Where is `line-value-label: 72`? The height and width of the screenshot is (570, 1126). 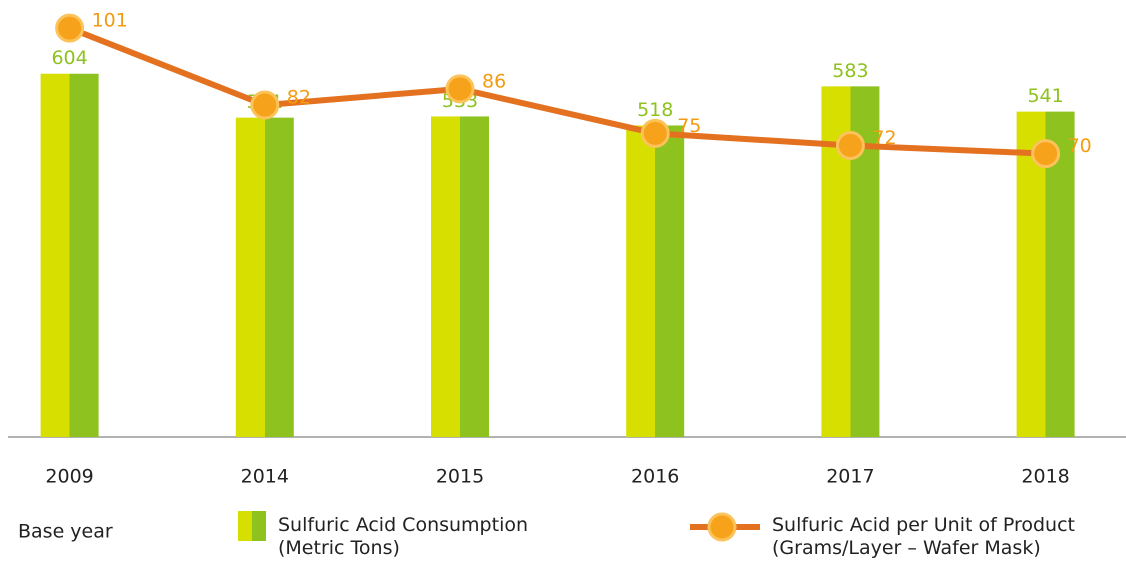 line-value-label: 72 is located at coordinates (884, 138).